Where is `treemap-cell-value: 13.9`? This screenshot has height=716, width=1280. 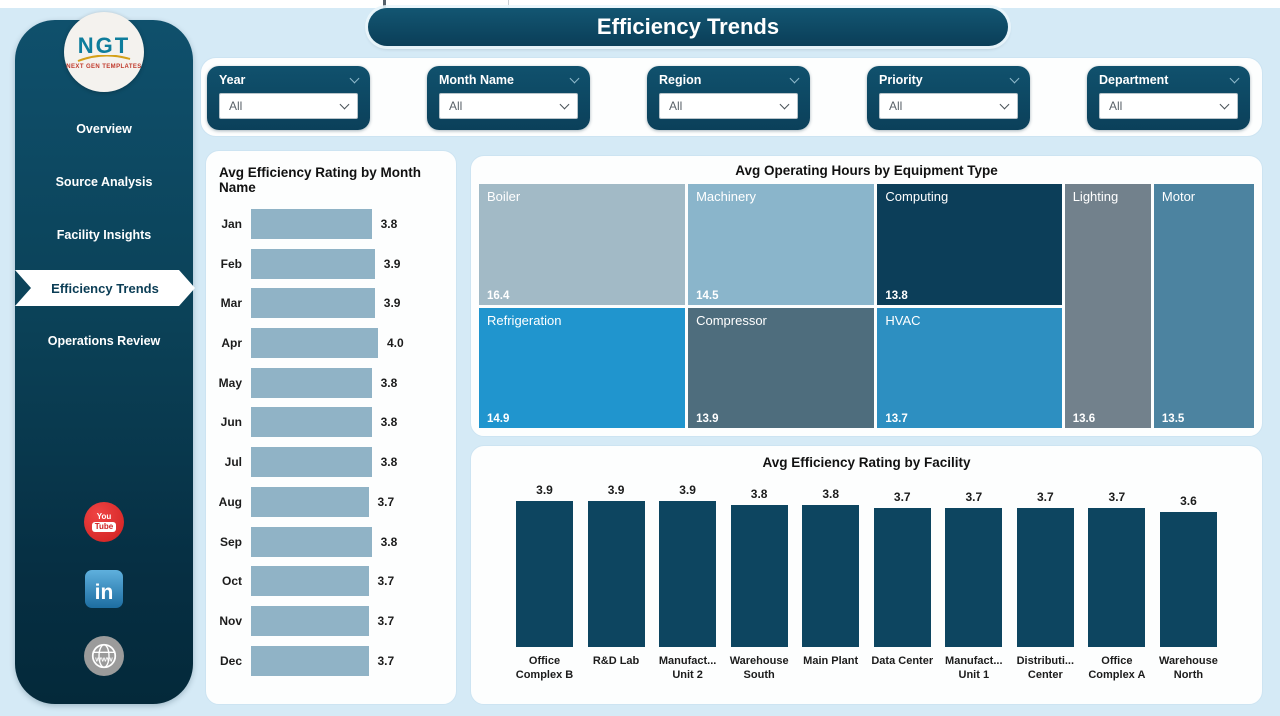
treemap-cell-value: 13.9 is located at coordinates (707, 419).